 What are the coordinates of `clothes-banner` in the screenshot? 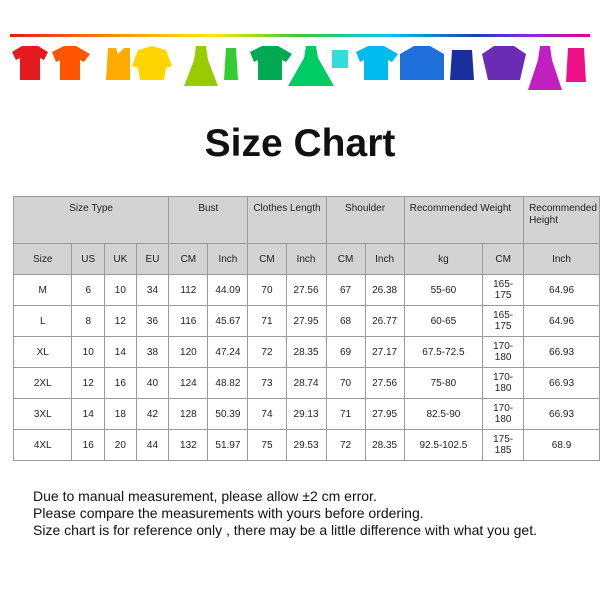 It's located at (300, 62).